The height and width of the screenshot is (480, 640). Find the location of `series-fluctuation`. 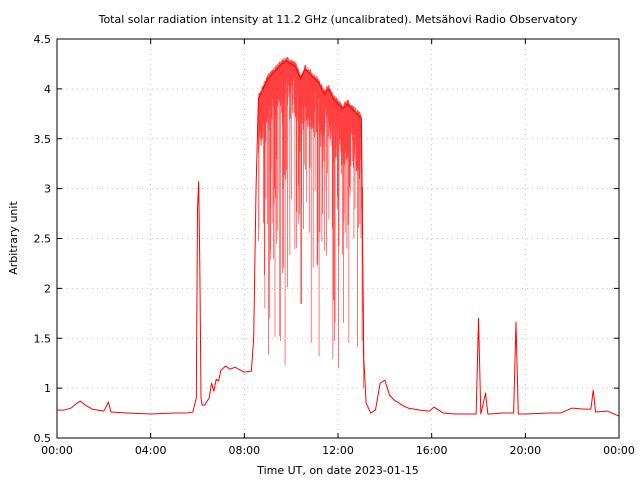

series-fluctuation is located at coordinates (311, 222).